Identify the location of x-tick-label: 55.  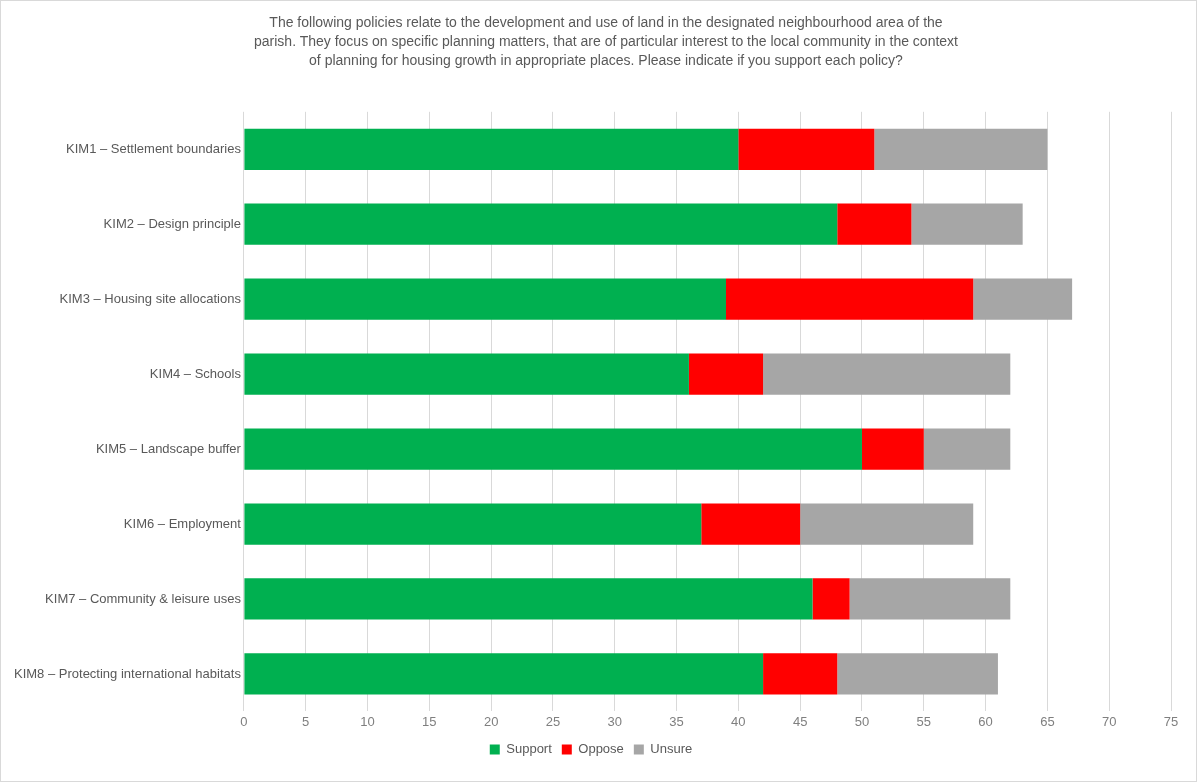
(924, 721).